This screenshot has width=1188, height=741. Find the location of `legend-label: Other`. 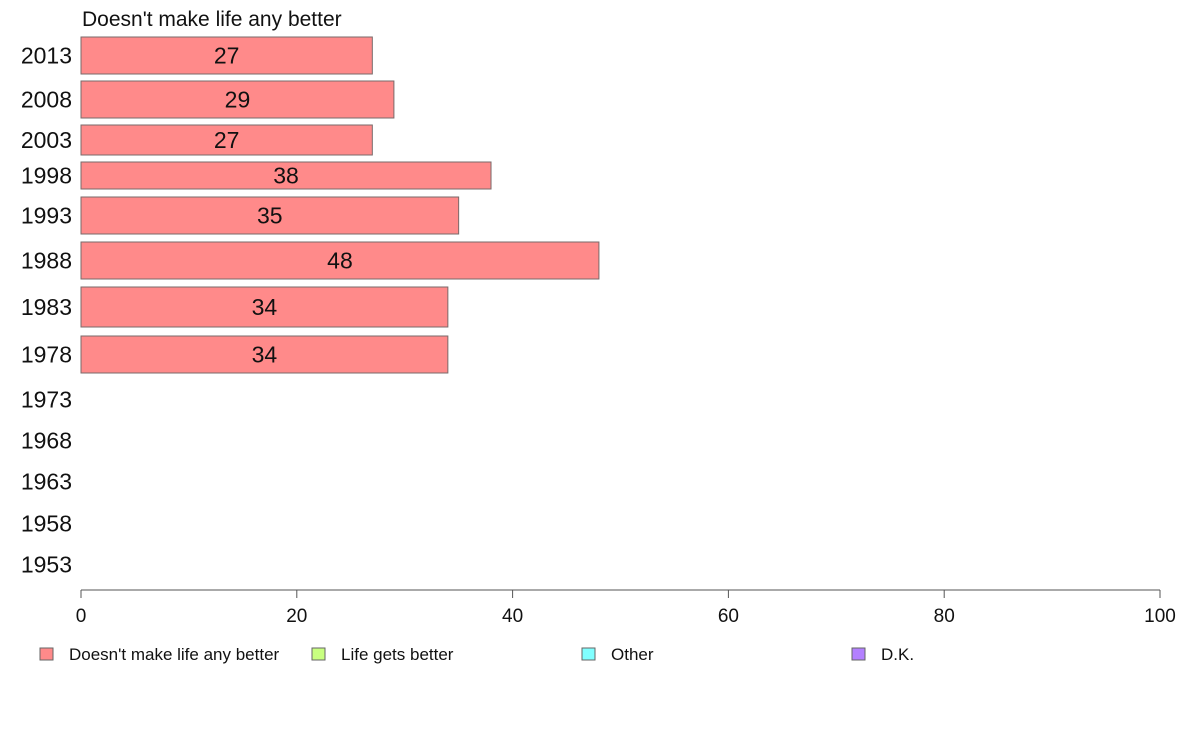

legend-label: Other is located at coordinates (632, 654).